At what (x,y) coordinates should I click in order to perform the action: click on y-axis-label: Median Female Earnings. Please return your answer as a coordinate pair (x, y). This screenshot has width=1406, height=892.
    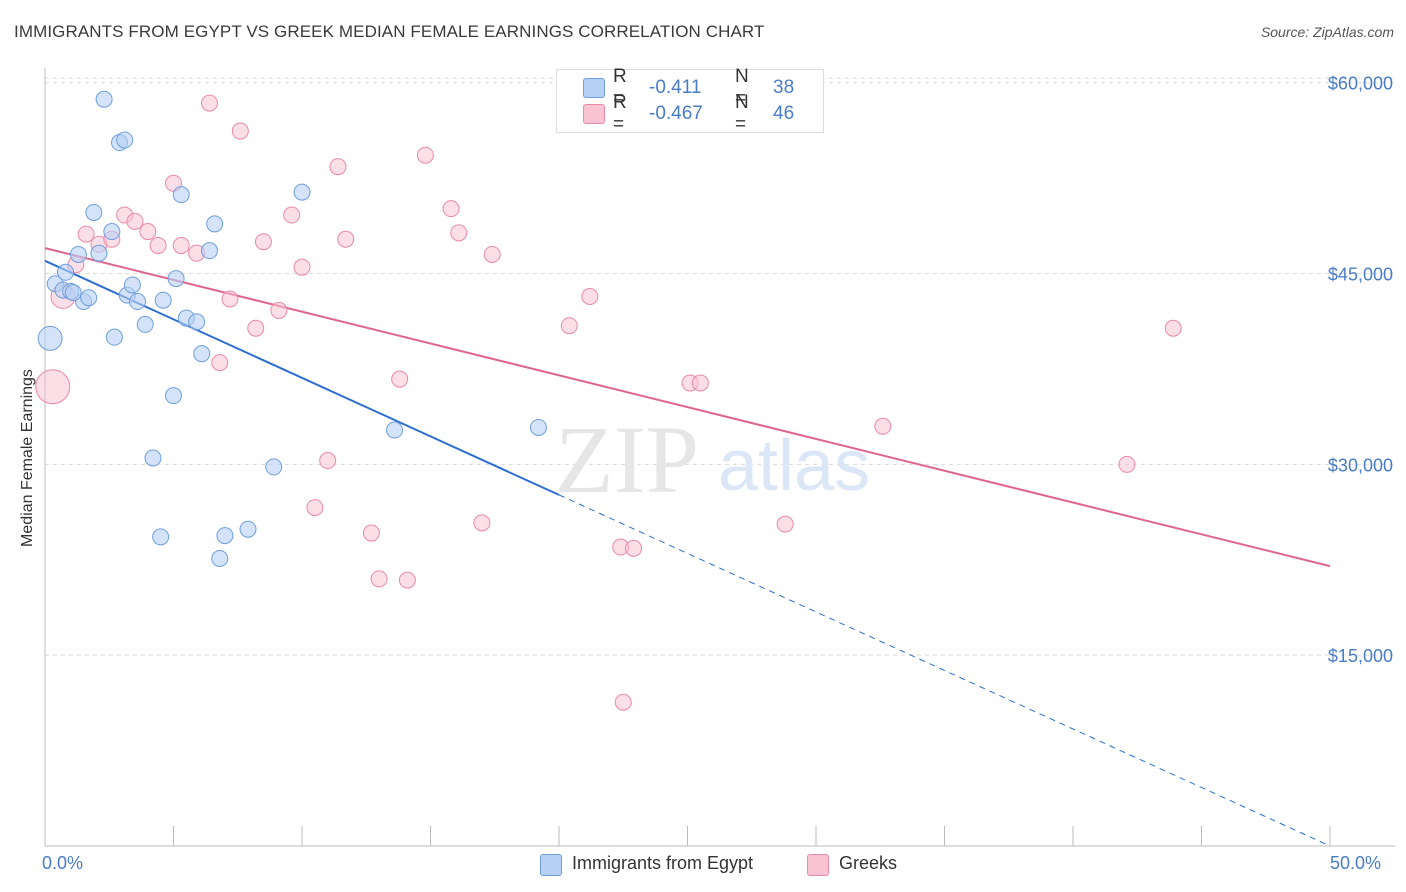
    Looking at the image, I should click on (27, 458).